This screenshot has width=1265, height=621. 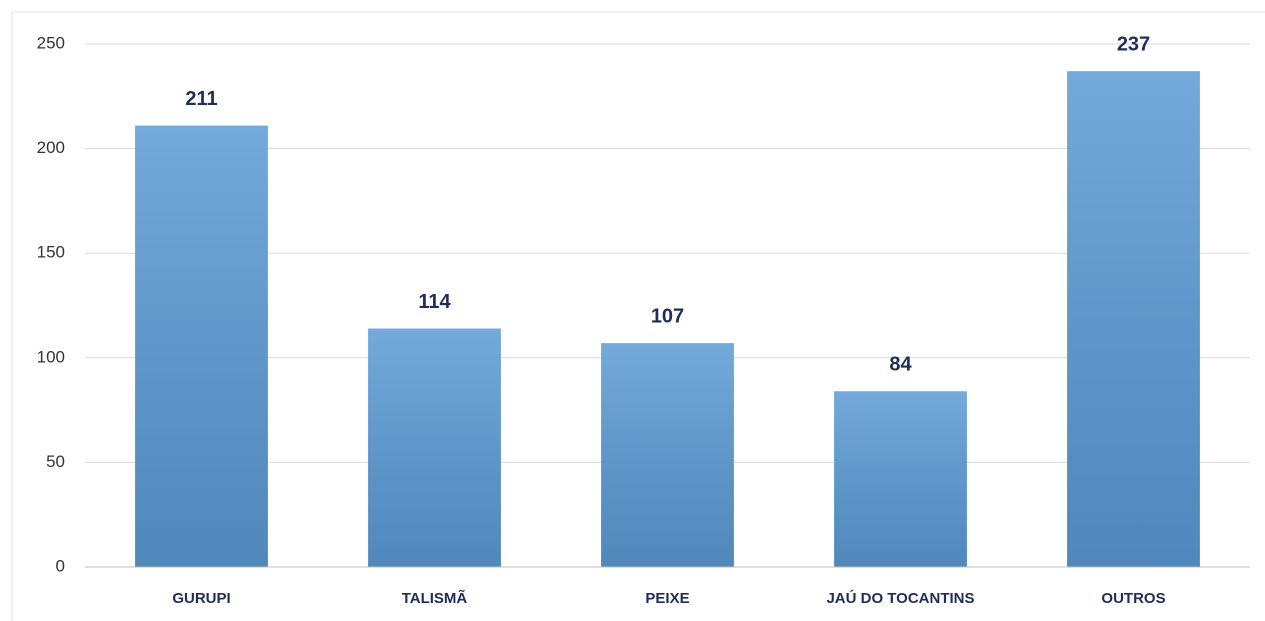 I want to click on x-tick-label: GURUPI, so click(x=201, y=598).